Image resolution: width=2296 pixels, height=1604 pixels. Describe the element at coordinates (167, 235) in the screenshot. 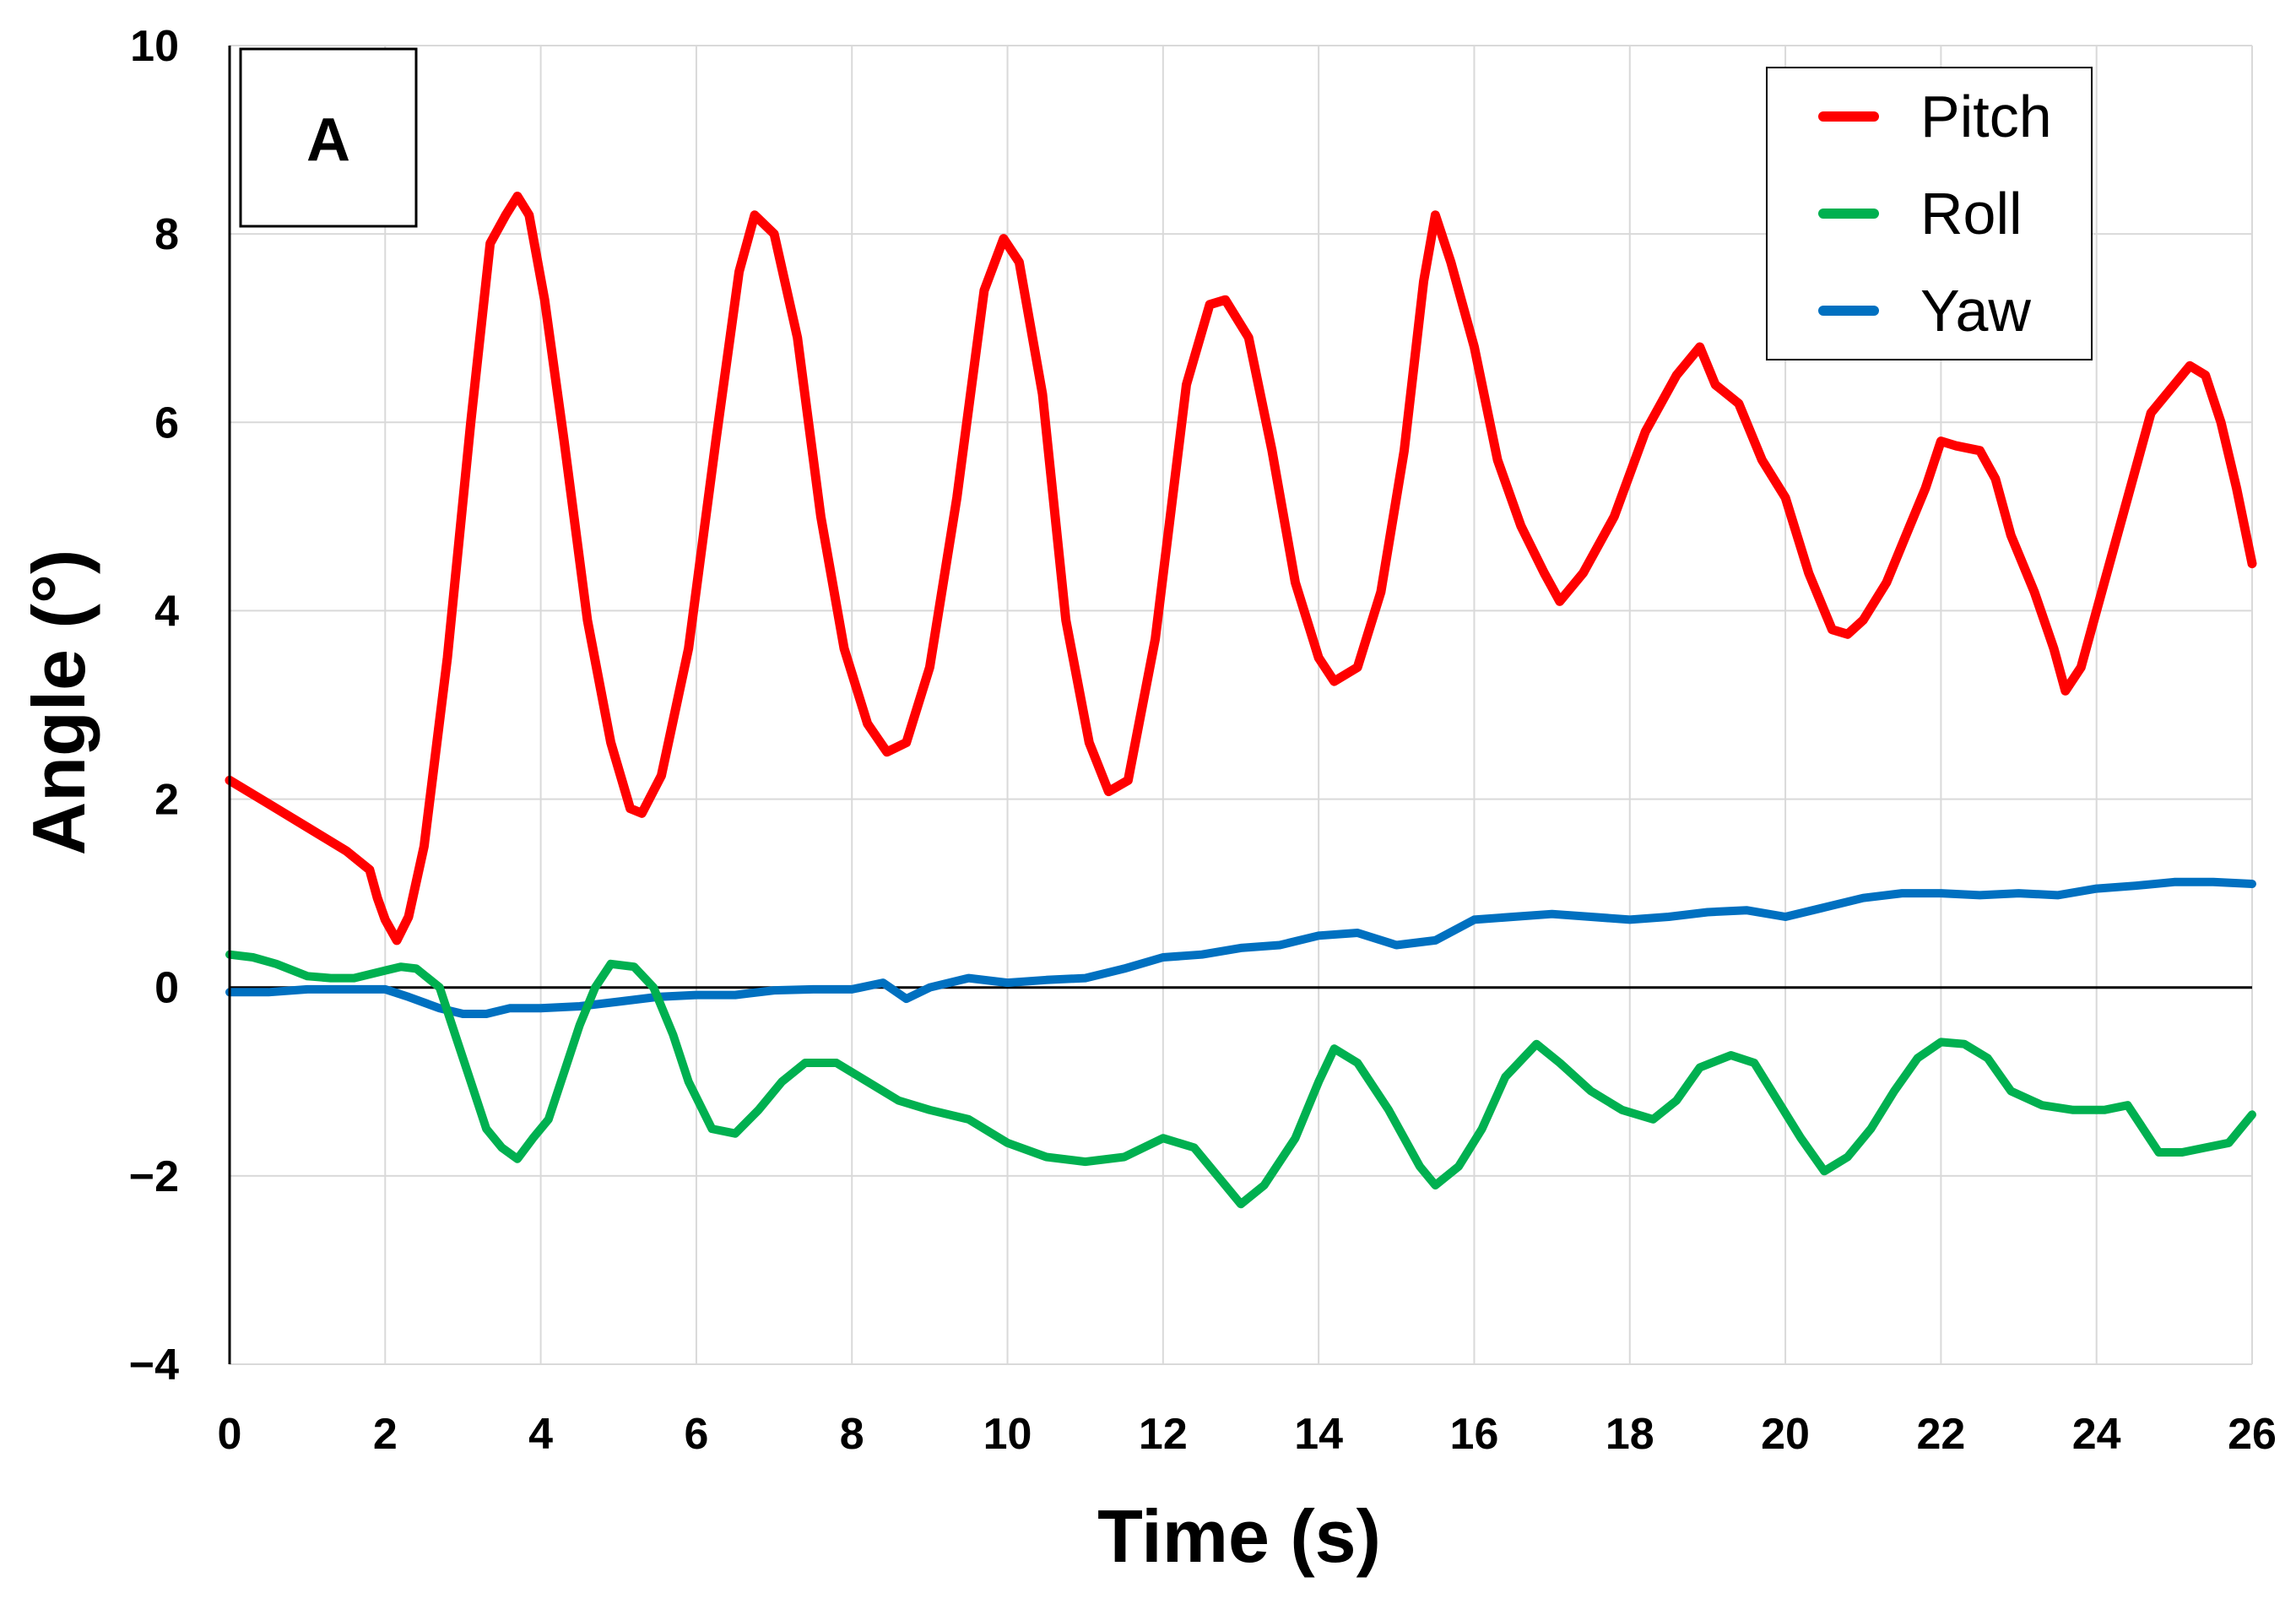

I see `y-tick-label: 8` at that location.